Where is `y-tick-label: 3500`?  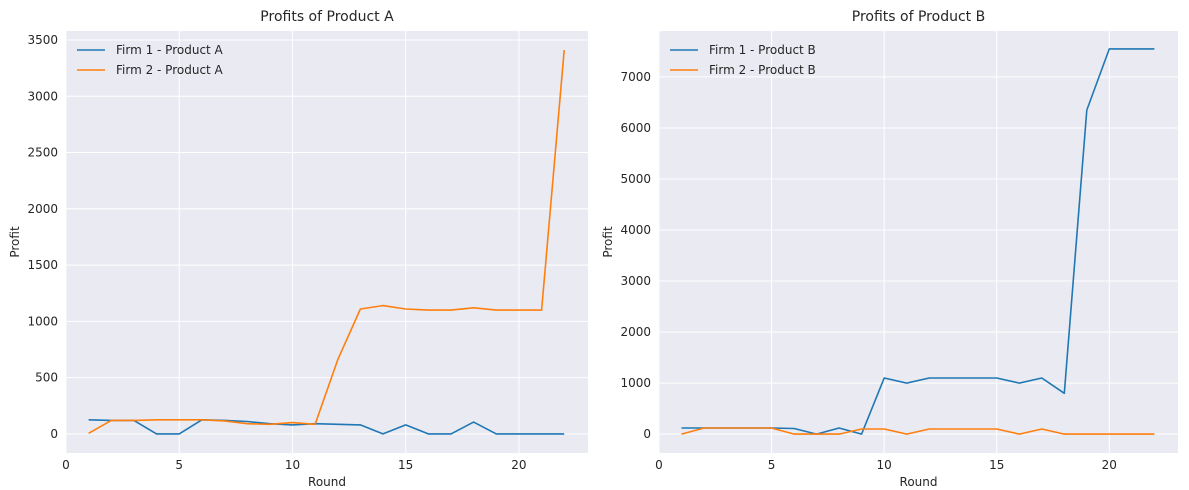 y-tick-label: 3500 is located at coordinates (42, 40).